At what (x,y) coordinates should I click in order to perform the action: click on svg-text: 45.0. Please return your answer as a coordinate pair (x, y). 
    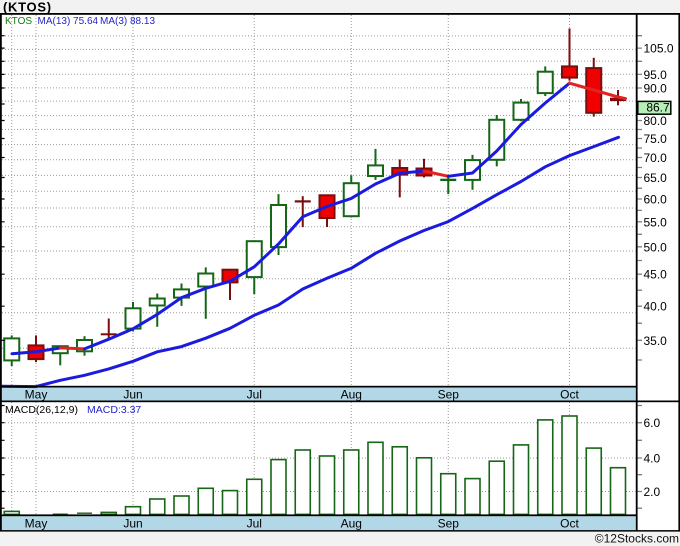
    Looking at the image, I should click on (656, 275).